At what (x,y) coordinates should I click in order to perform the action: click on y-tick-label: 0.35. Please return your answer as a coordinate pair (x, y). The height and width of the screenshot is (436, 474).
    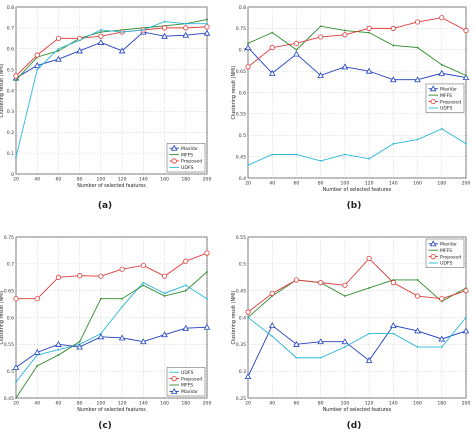
    Looking at the image, I should click on (241, 345).